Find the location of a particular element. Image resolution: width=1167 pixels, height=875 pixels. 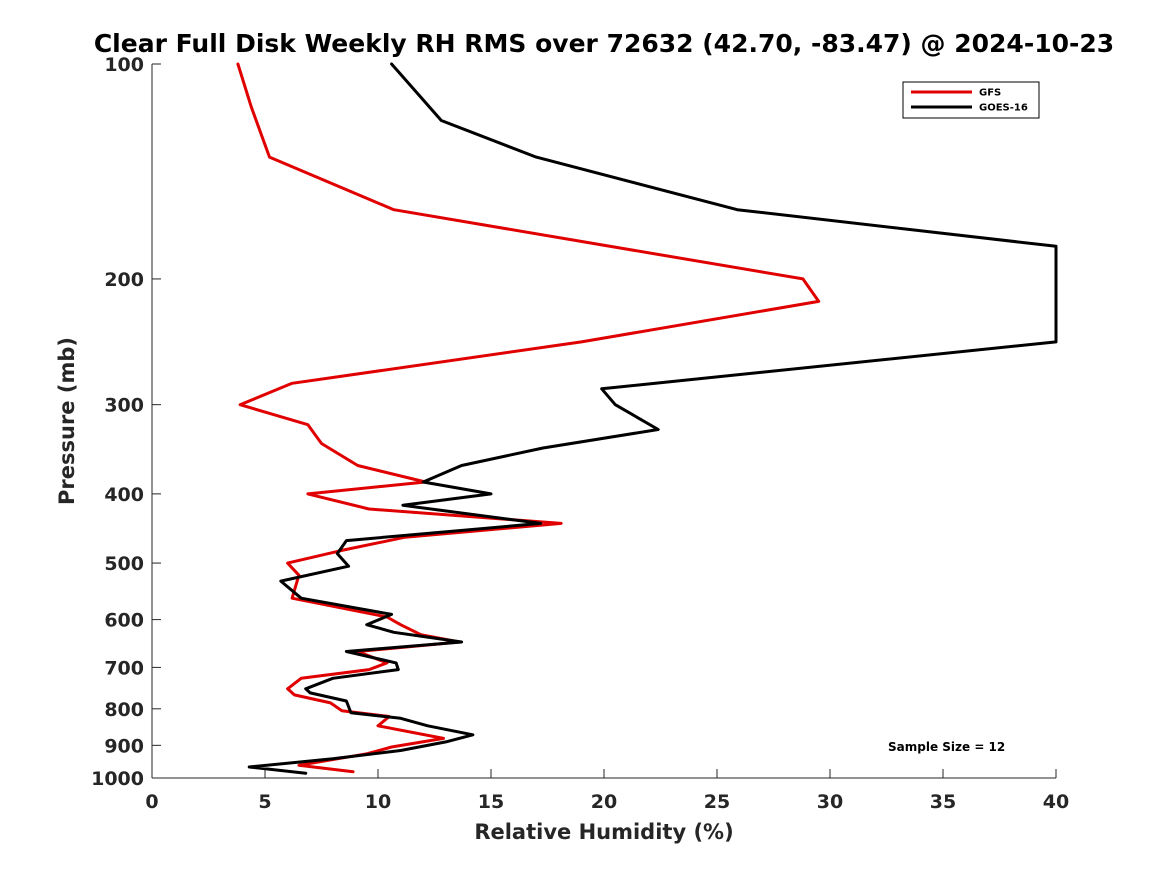

x-tick-label: 20 is located at coordinates (604, 802).